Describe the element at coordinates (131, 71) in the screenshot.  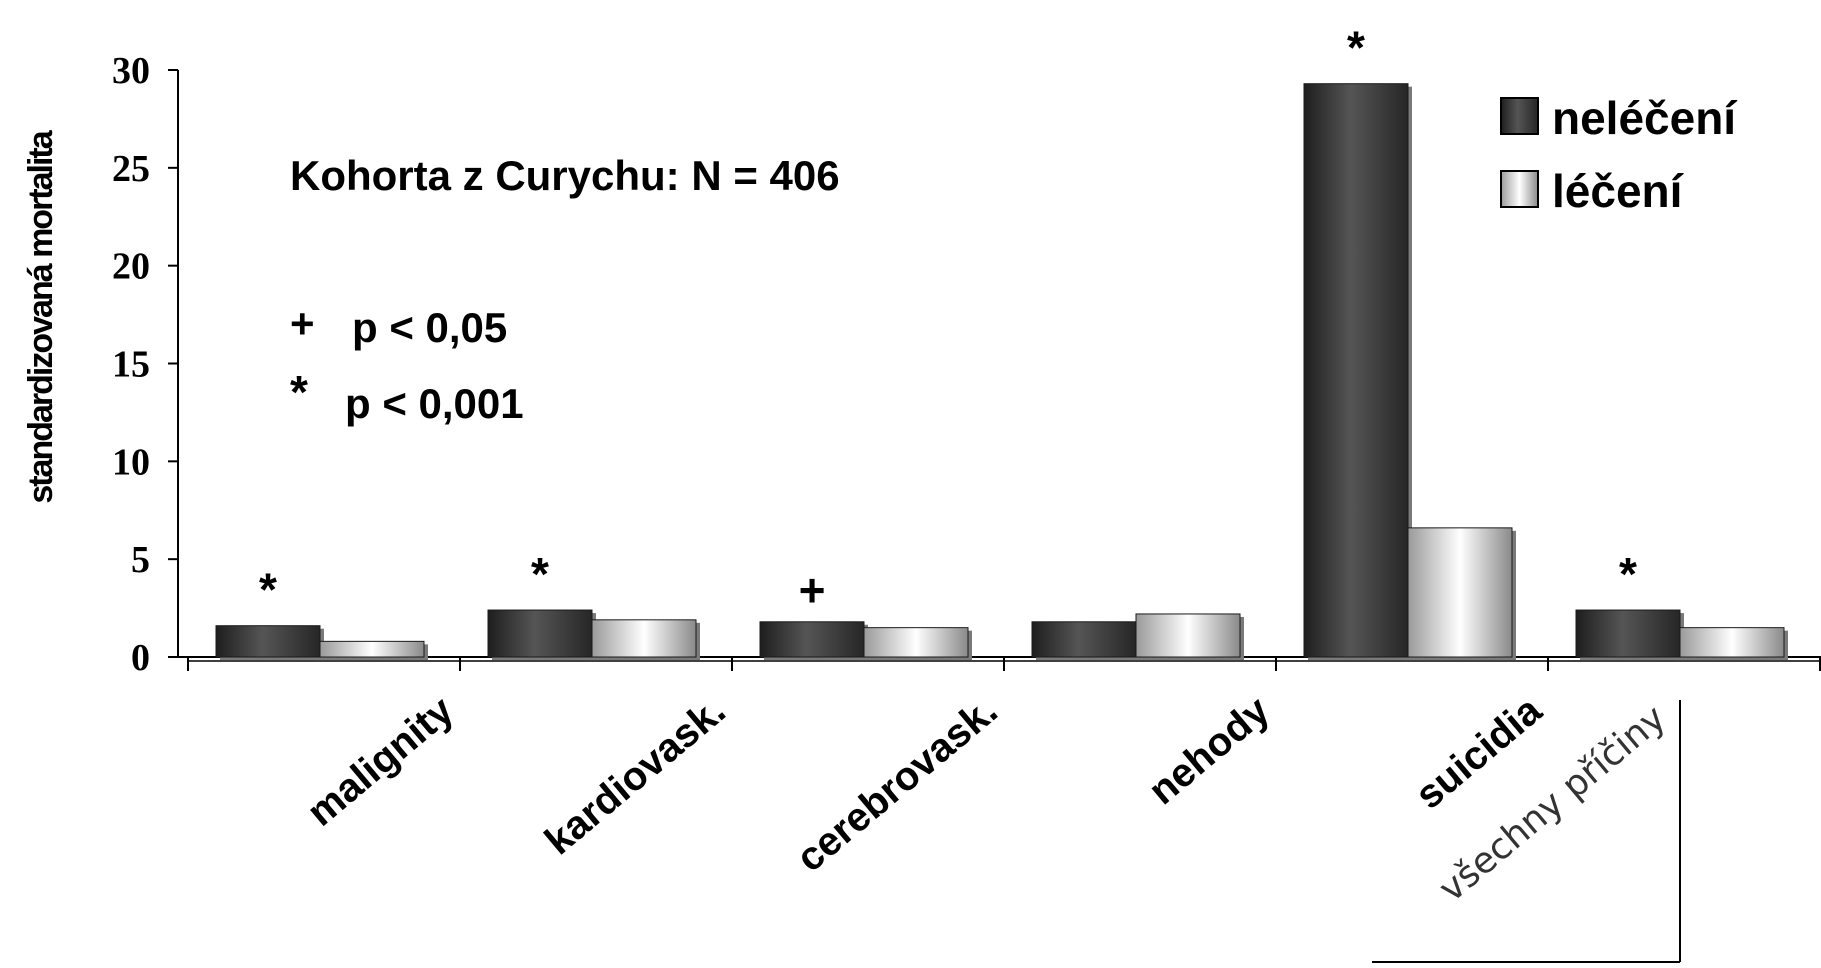
I see `y-tick-label: 30` at that location.